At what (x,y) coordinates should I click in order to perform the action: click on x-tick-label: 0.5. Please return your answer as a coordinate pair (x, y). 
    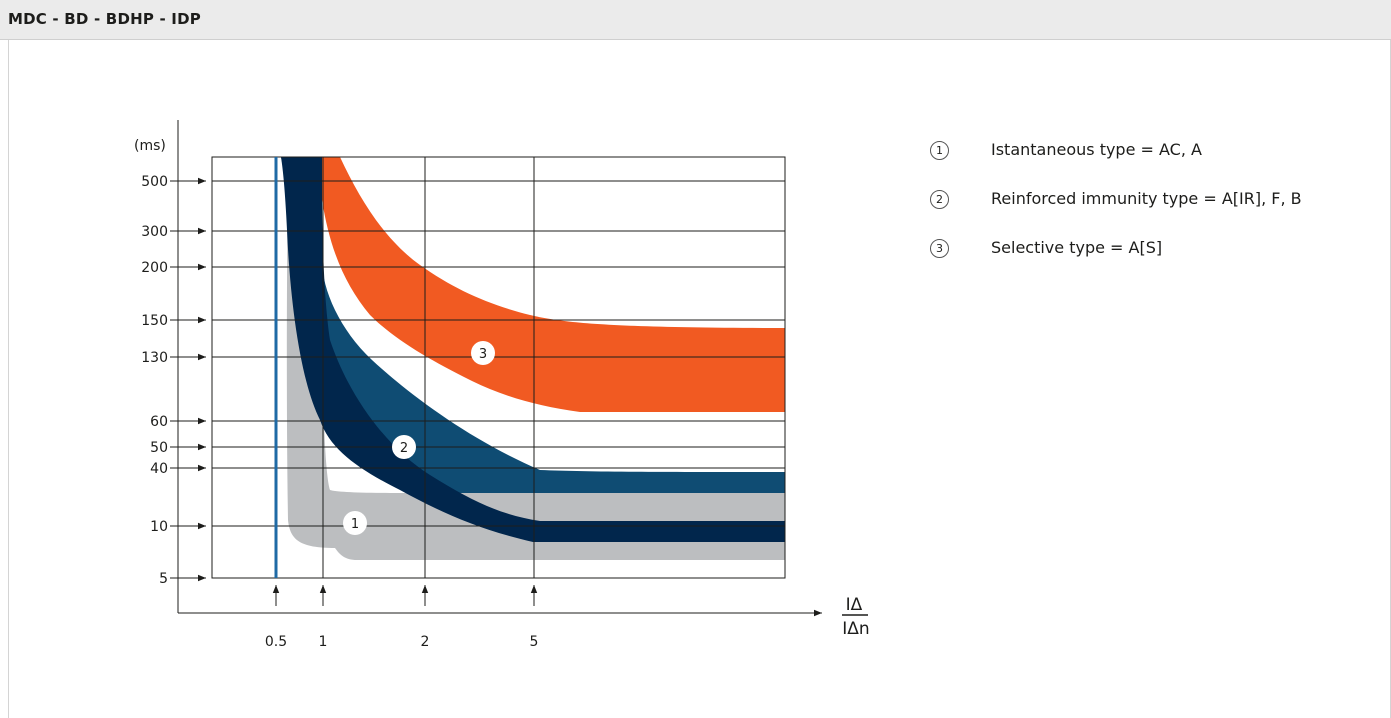
    Looking at the image, I should click on (276, 642).